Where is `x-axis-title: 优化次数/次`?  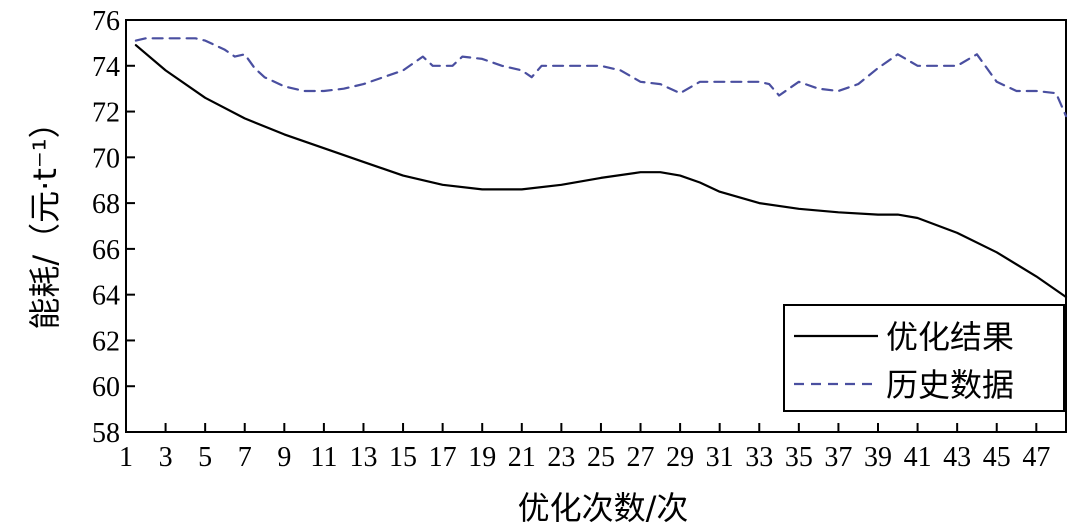 x-axis-title: 优化次数/次 is located at coordinates (603, 508).